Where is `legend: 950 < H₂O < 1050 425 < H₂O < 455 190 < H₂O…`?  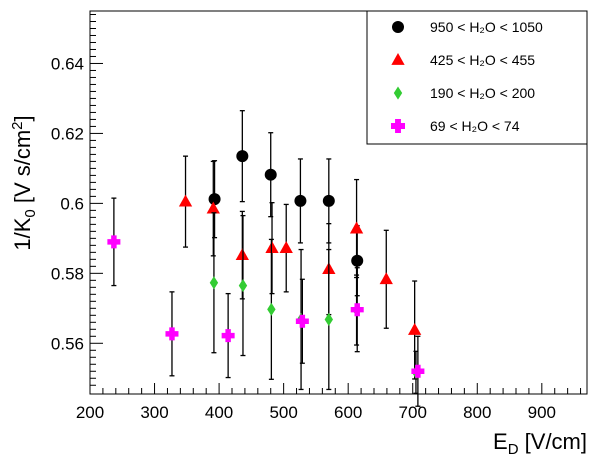
legend: 950 < H₂O < 1050 425 < H₂O < 455 190 < H₂O… is located at coordinates (477, 77).